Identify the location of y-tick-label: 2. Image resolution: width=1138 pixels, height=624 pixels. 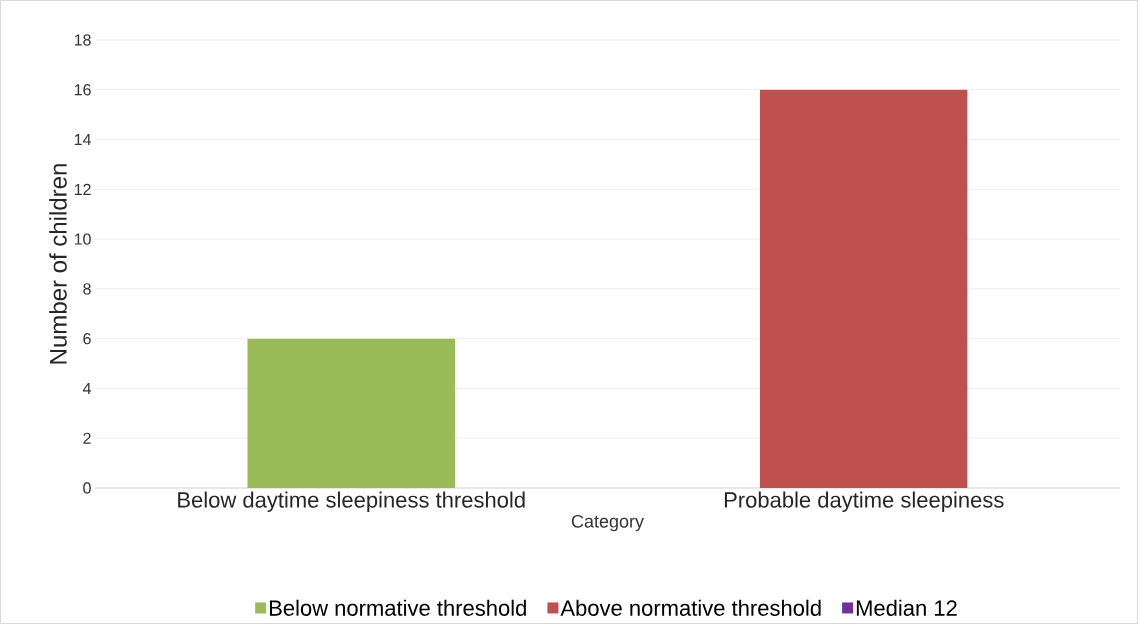
(87, 438).